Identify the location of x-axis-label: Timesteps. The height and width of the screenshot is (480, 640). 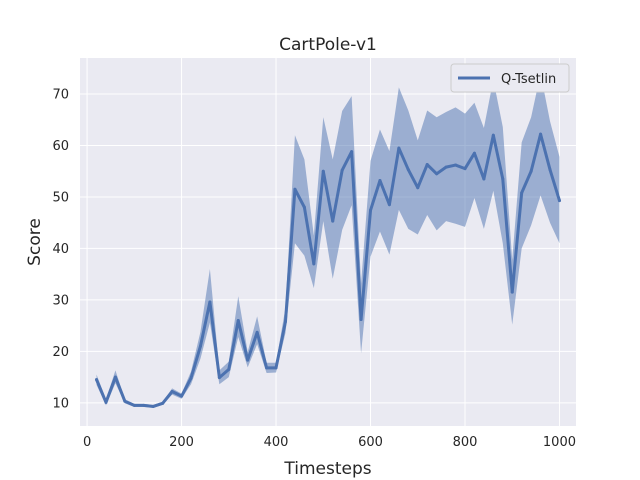
(327, 469).